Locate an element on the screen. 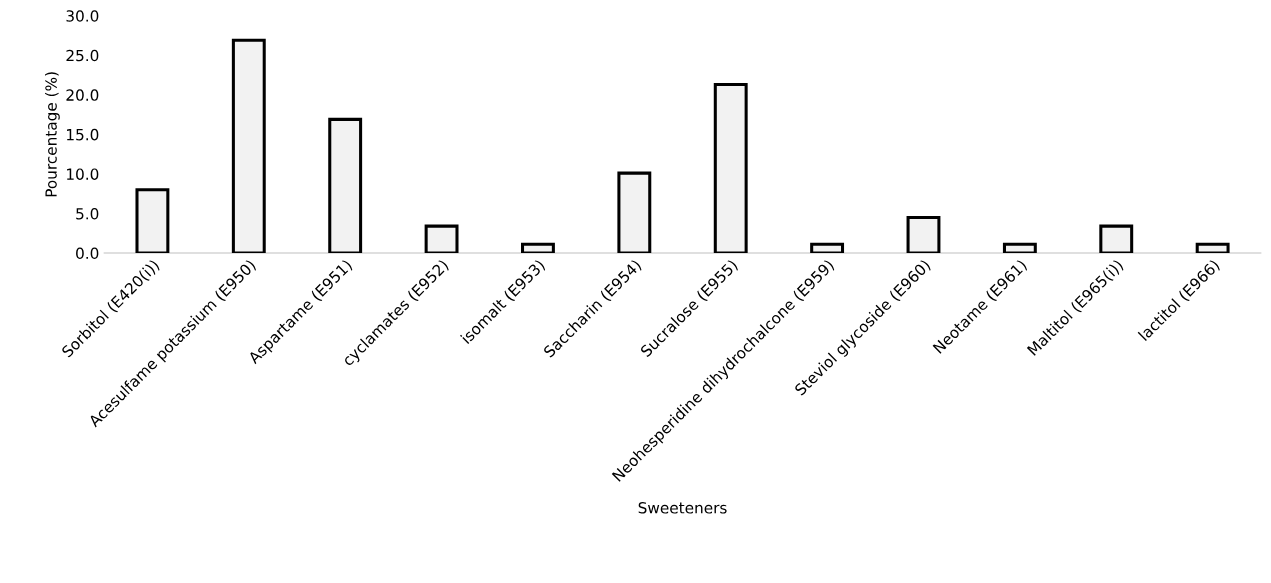  y-tick-label: 25.0 is located at coordinates (82, 55).